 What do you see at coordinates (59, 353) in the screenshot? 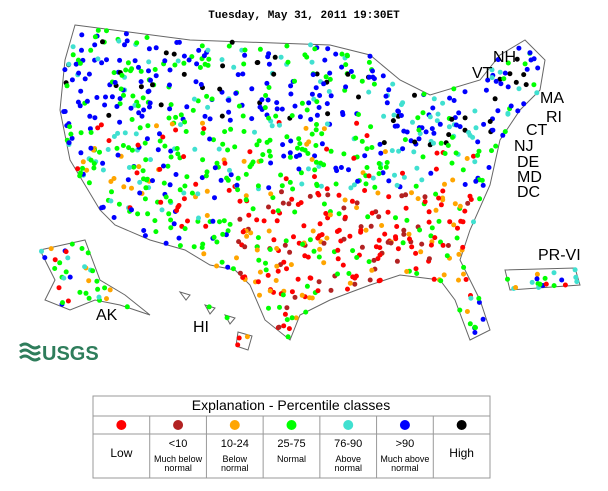
I see `usgs-logo: USGS` at bounding box center [59, 353].